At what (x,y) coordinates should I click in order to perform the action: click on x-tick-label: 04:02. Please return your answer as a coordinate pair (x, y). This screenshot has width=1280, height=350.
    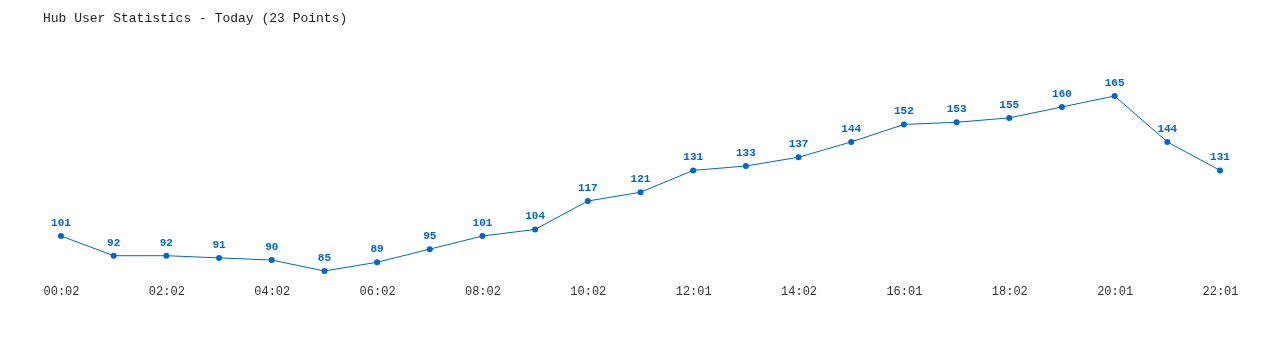
    Looking at the image, I should click on (272, 291).